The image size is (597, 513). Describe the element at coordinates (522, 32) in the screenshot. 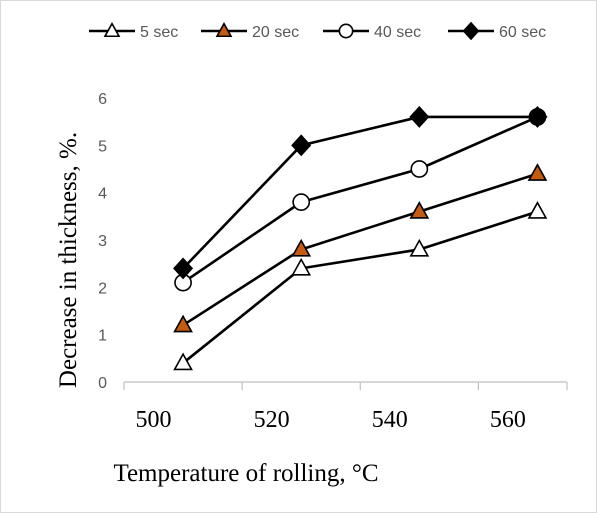

I see `legend-label: 60 sec` at that location.